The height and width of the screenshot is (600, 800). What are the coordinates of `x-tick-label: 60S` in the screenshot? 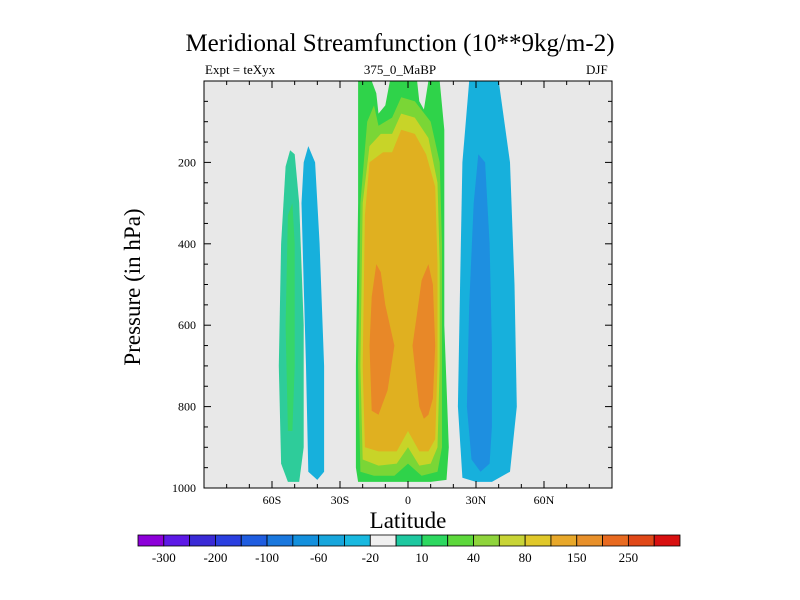 It's located at (272, 500).